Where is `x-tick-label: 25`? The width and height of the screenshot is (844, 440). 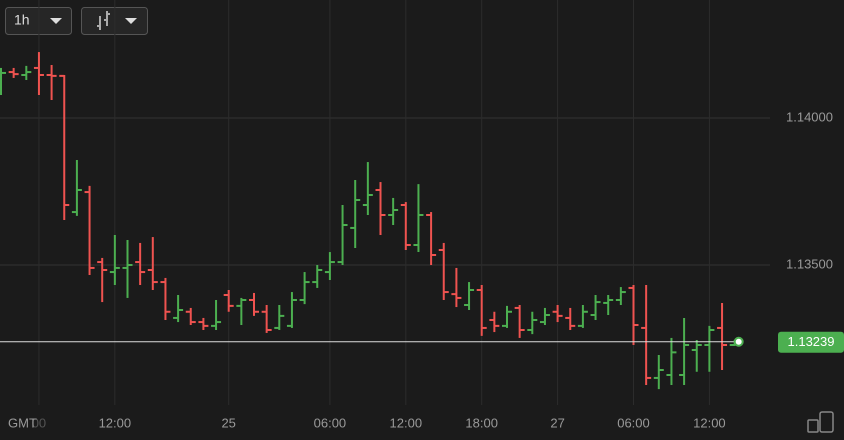
x-tick-label: 25 is located at coordinates (228, 422).